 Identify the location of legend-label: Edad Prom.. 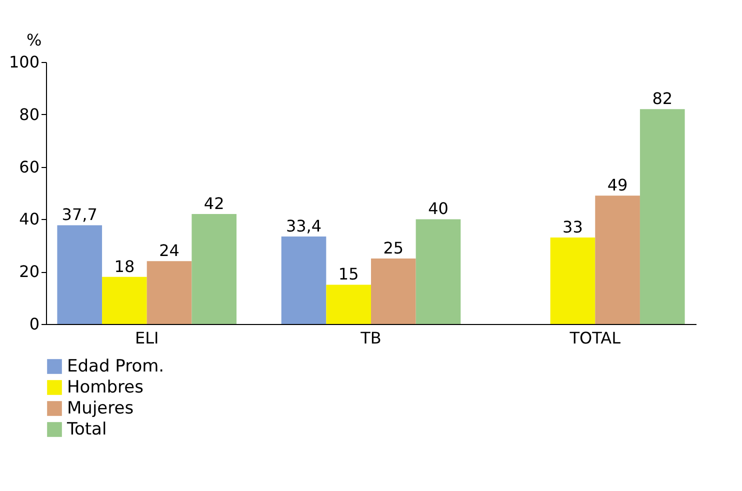
(115, 366).